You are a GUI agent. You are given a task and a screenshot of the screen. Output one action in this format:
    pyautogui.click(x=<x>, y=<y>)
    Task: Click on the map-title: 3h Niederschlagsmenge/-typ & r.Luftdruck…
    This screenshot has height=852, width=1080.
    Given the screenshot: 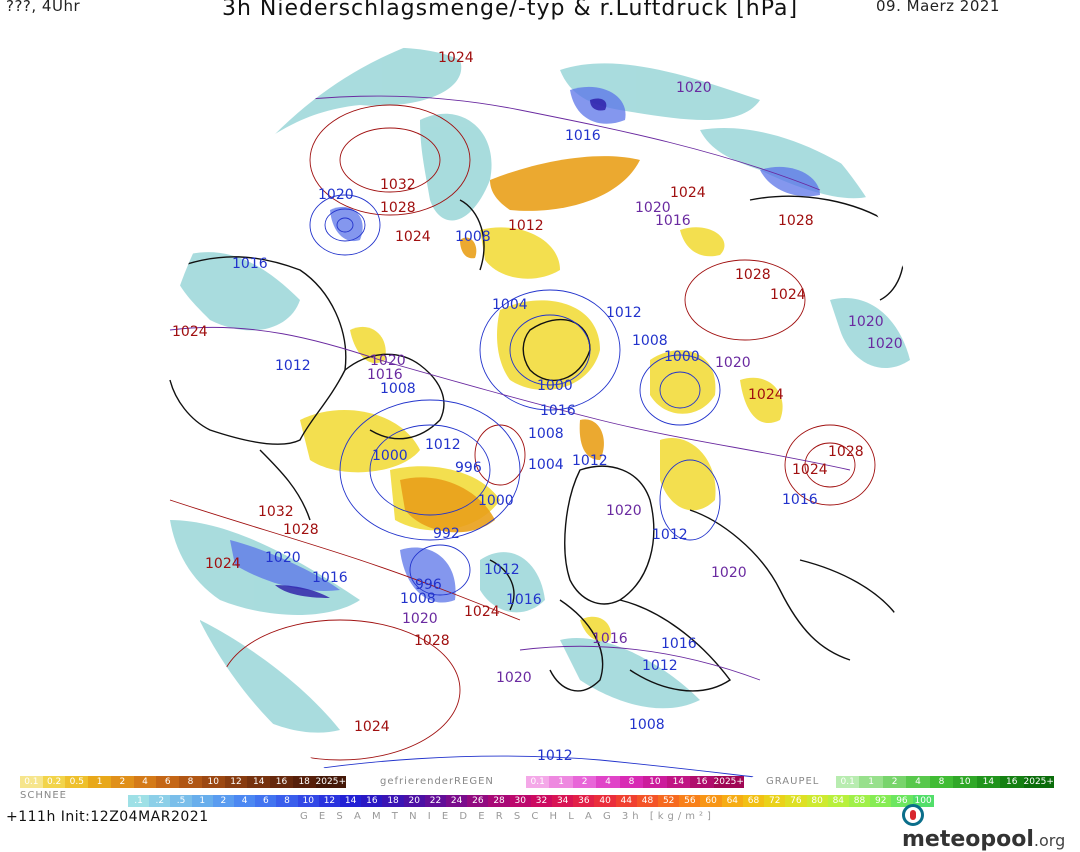 What is the action you would take?
    pyautogui.click(x=510, y=10)
    